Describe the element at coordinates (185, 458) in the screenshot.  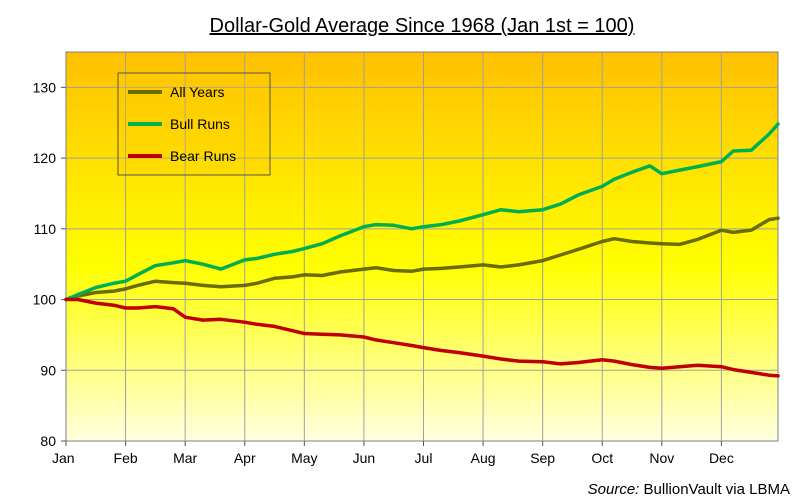
I see `x-tick-label: Mar` at that location.